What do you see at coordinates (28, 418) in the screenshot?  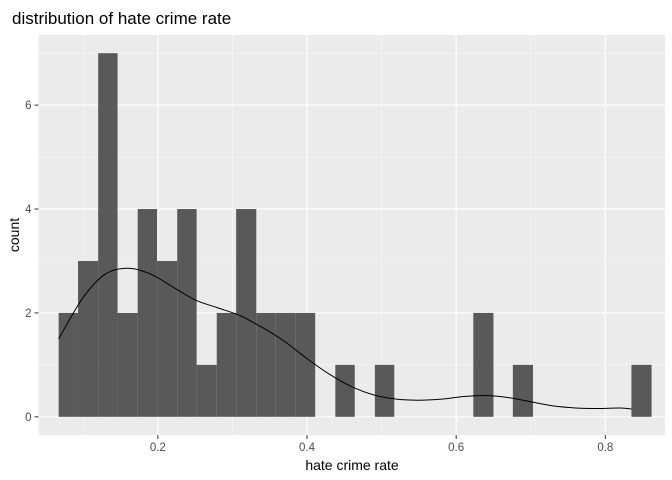 I see `y-tick-label: 0` at bounding box center [28, 418].